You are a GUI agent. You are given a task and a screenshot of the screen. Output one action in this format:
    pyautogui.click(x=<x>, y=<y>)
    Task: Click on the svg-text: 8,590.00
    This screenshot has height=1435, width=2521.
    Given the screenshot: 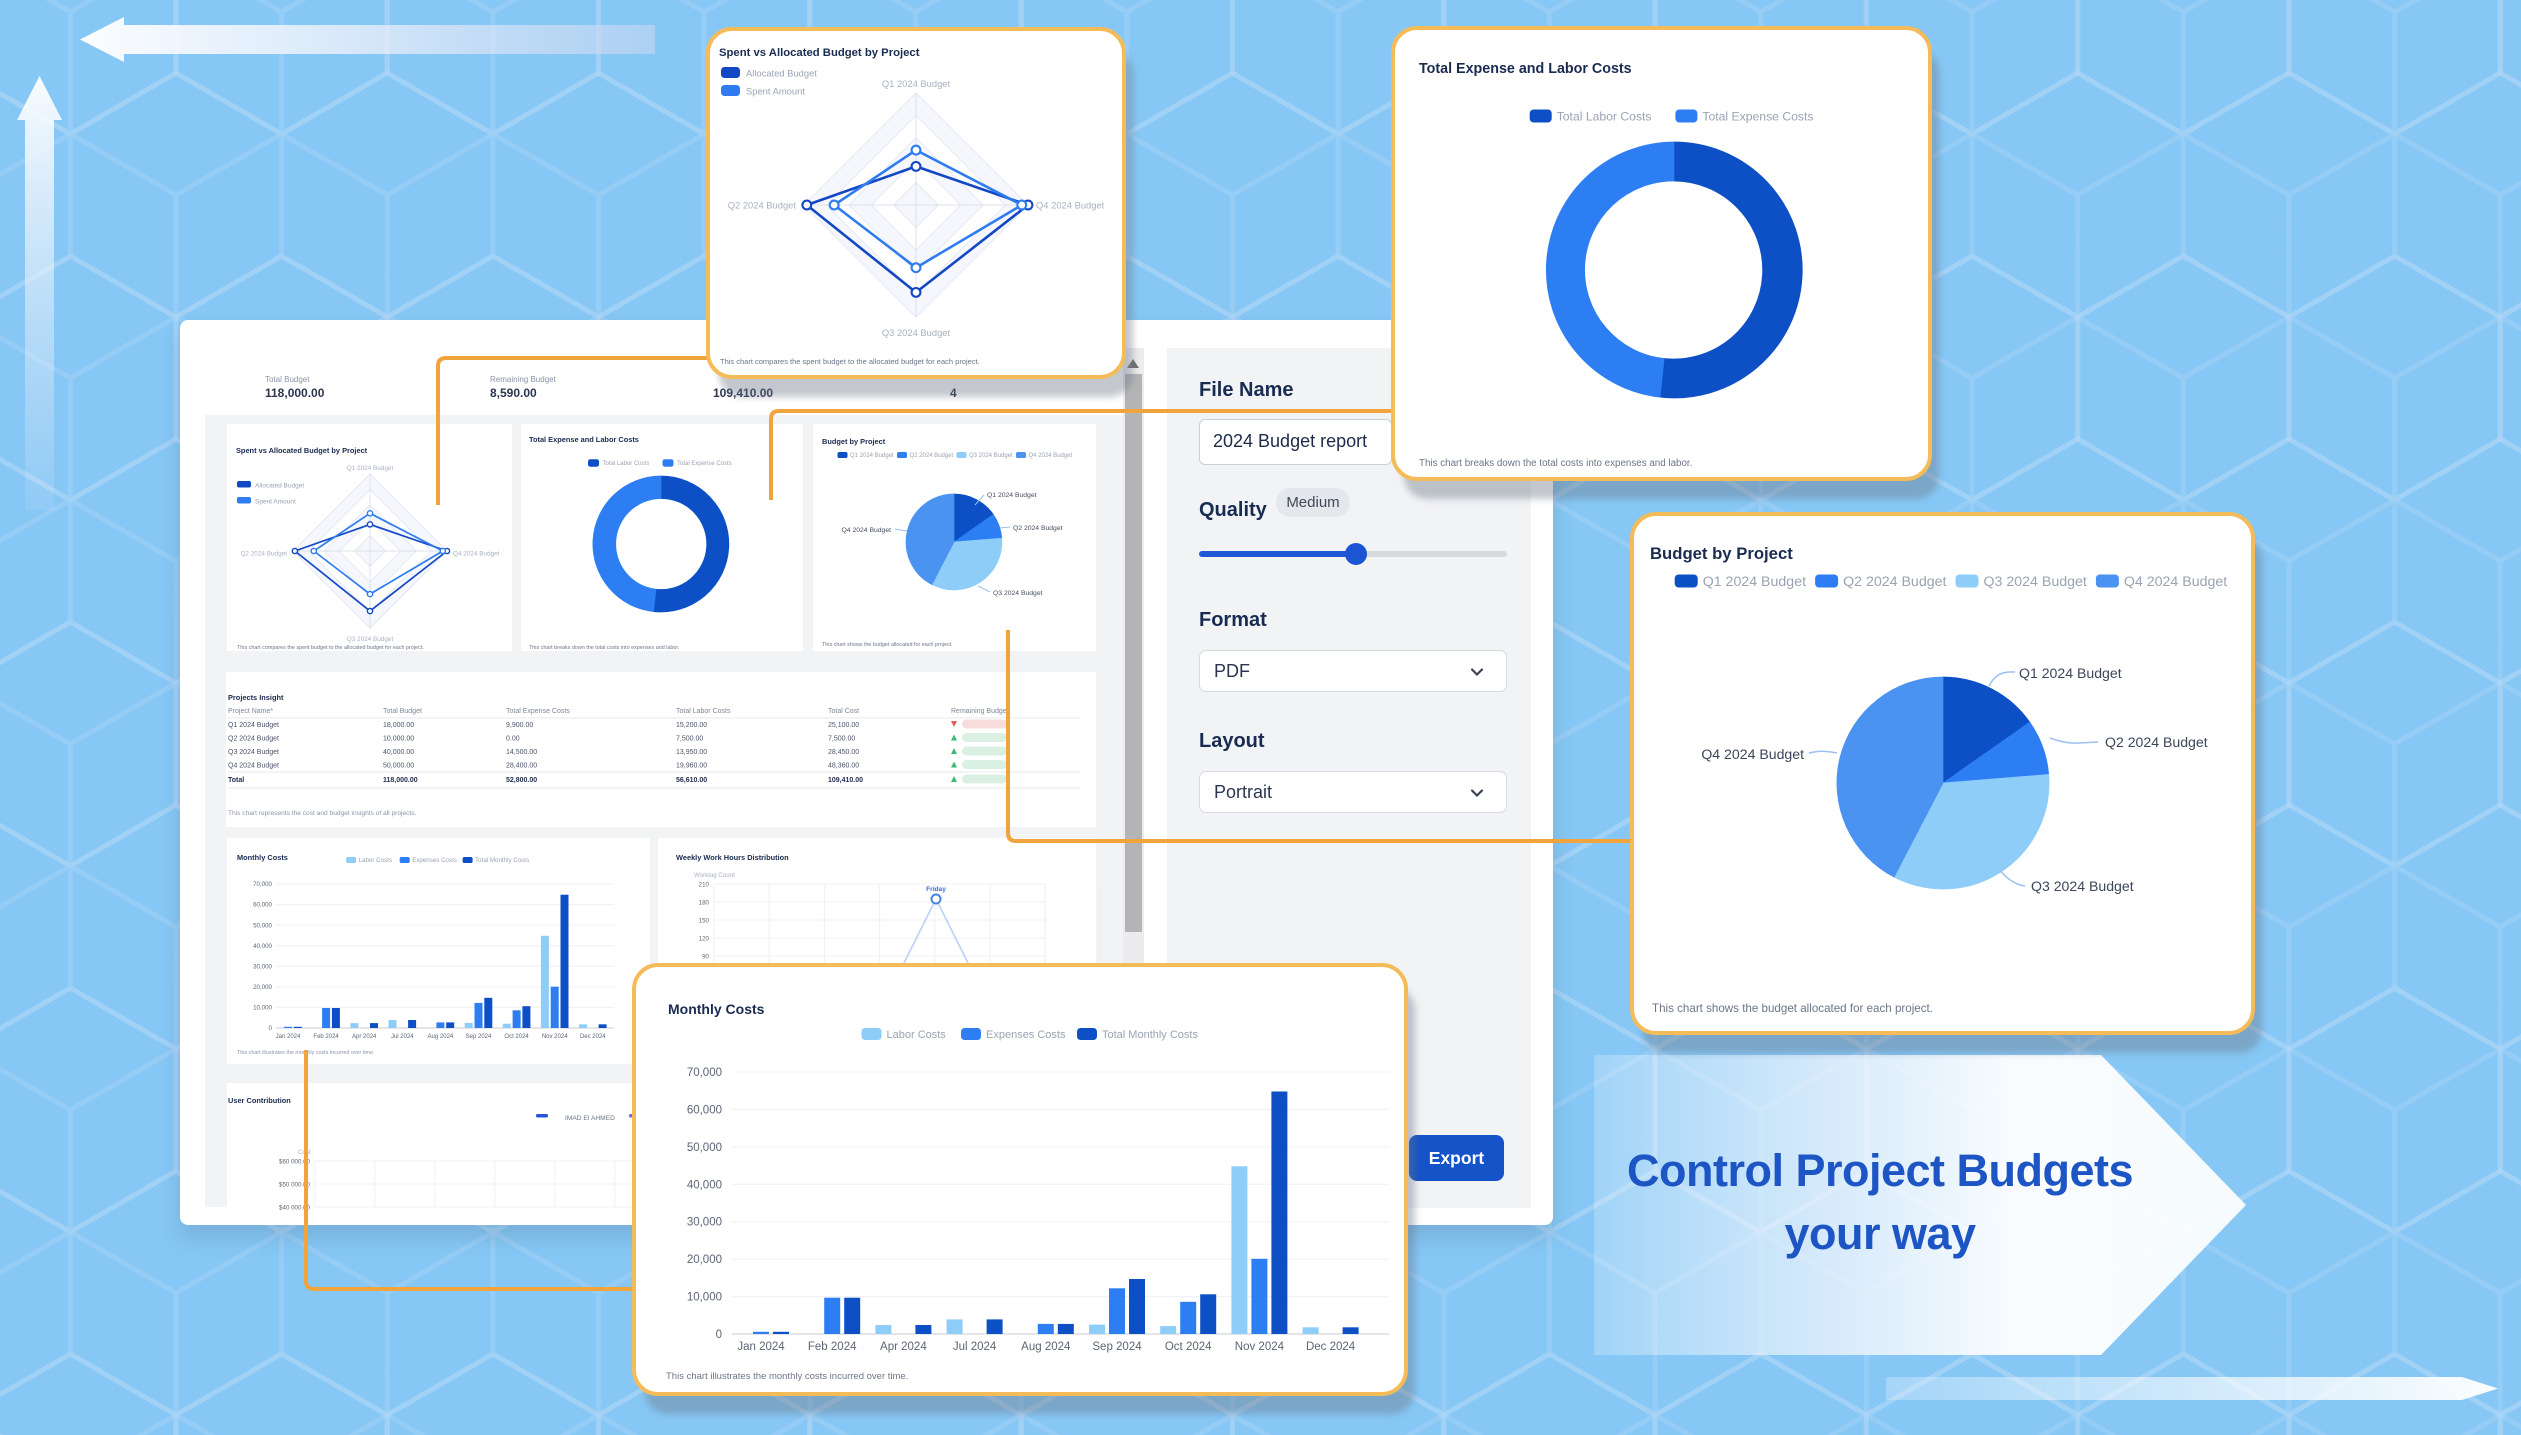 What is the action you would take?
    pyautogui.click(x=513, y=393)
    